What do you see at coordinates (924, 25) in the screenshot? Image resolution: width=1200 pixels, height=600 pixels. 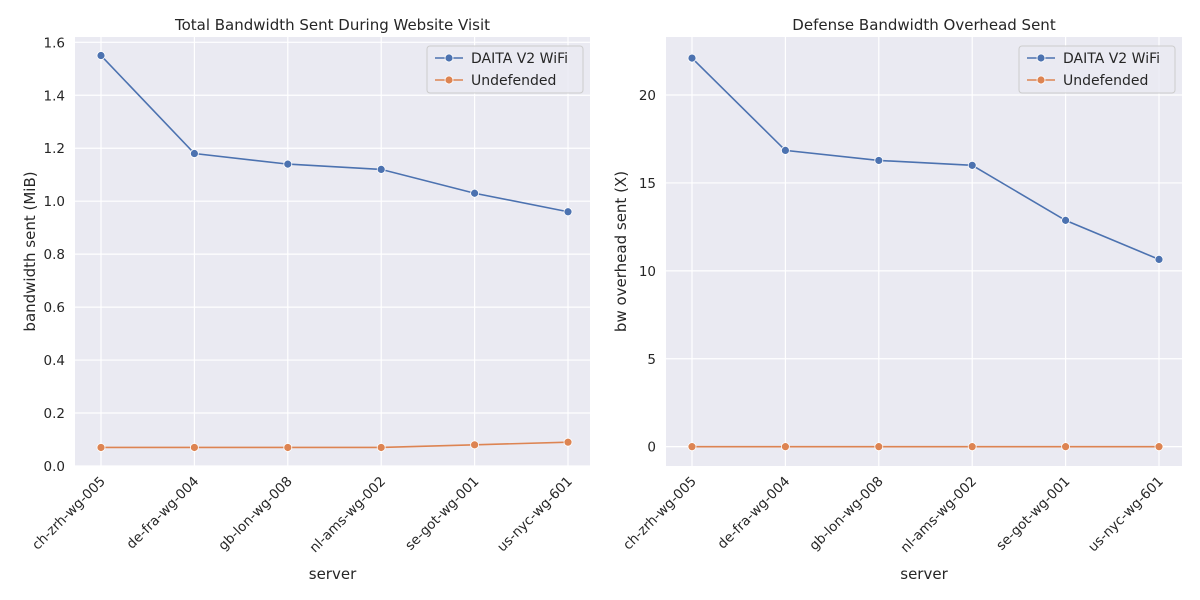 I see `chart-title: Defense Bandwidth Overhead Sent` at bounding box center [924, 25].